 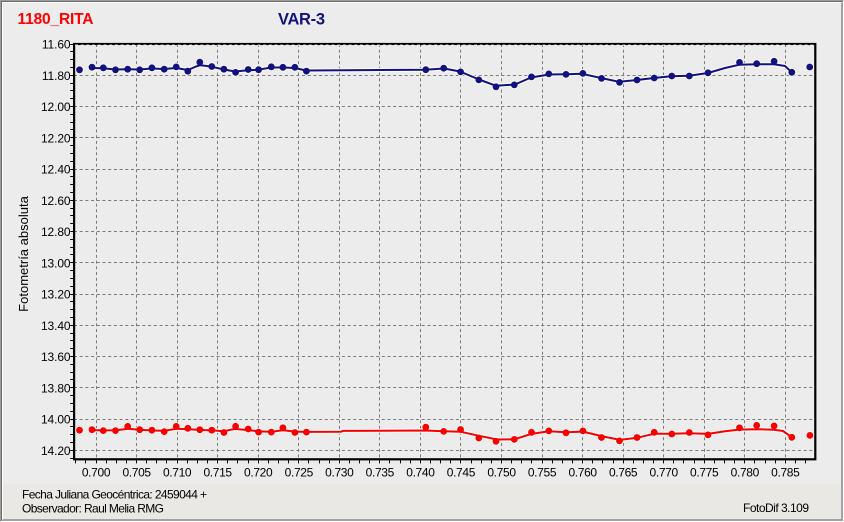 What do you see at coordinates (420, 473) in the screenshot?
I see `svg-text: 0.740` at bounding box center [420, 473].